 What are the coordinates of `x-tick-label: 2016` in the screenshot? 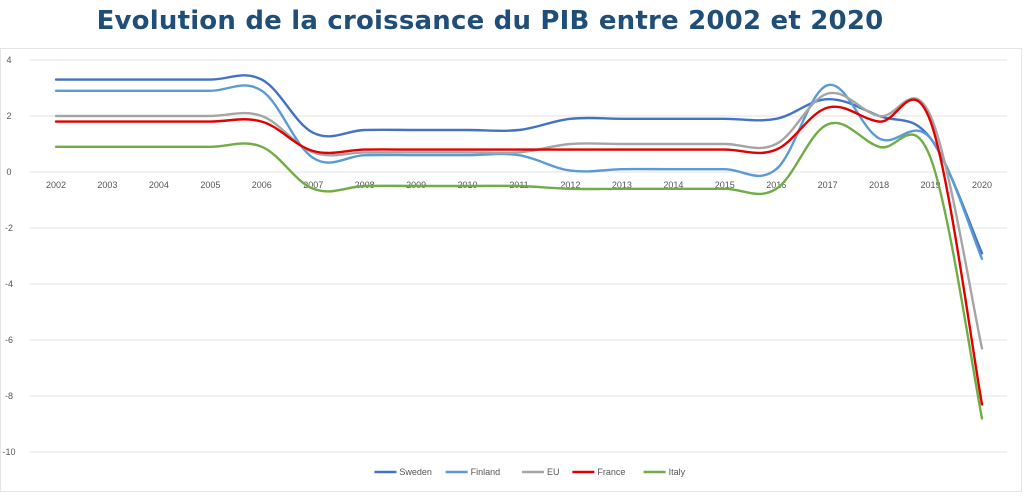 It's located at (776, 185).